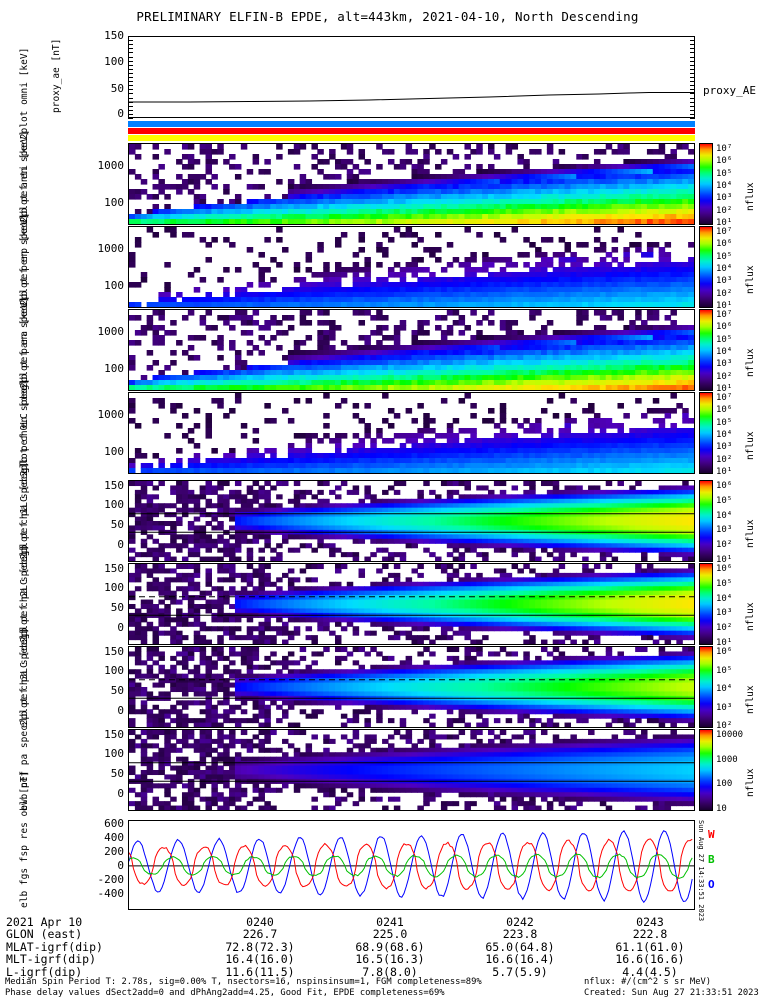  I want to click on fgs-ytick: -400, so click(111, 893).